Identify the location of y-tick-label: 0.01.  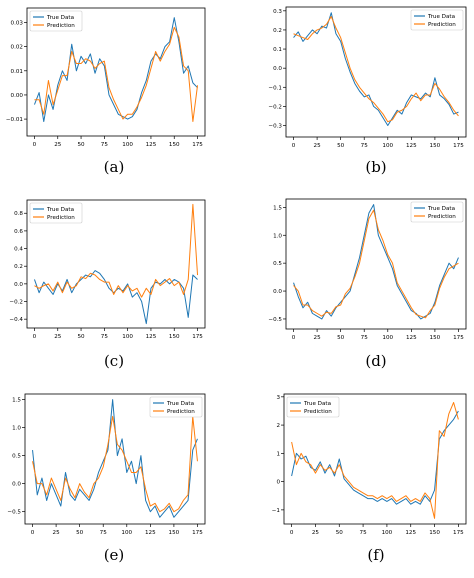
(17, 72).